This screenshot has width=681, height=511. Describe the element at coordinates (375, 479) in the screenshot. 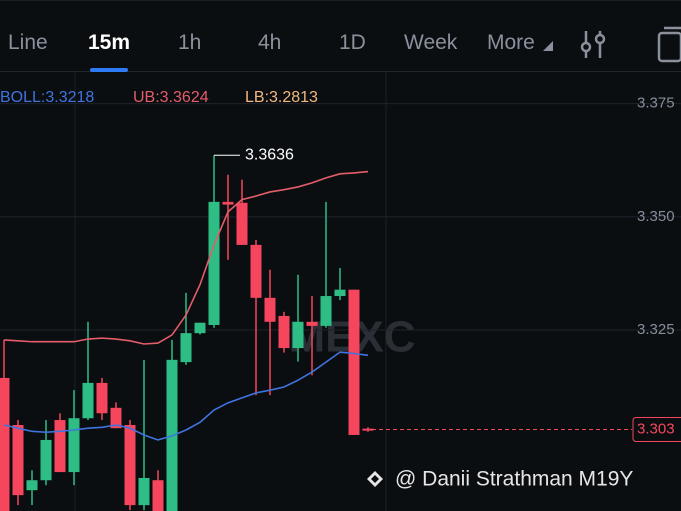

I see `footer-logo` at that location.